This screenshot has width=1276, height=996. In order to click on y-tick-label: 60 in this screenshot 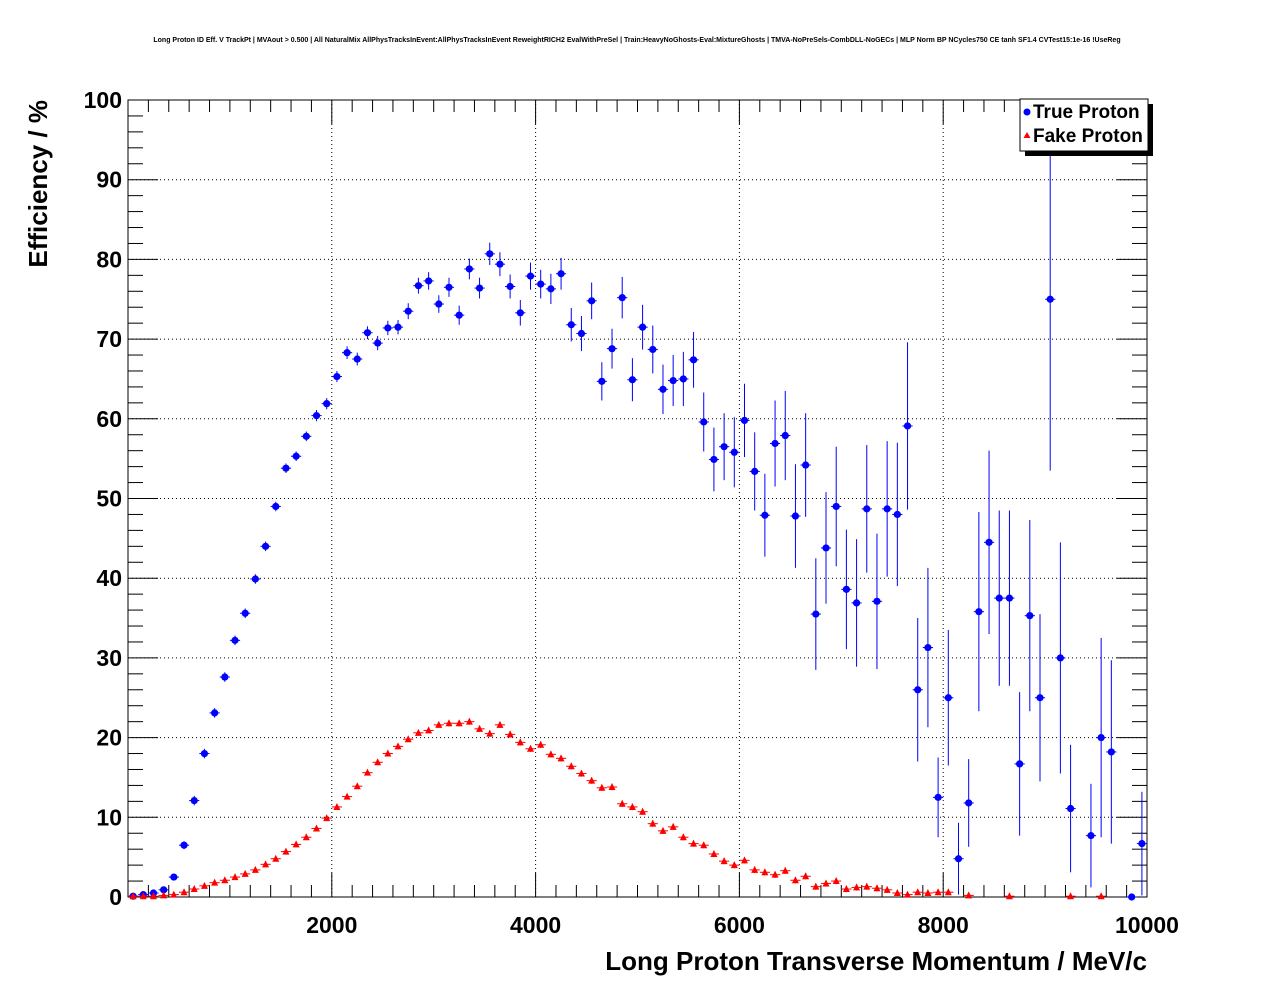, I will do `click(109, 419)`.